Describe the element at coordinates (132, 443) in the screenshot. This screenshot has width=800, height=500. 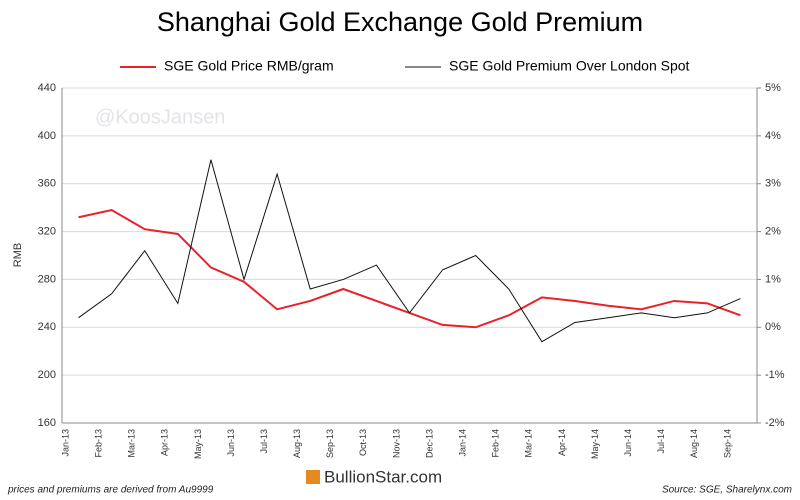
I see `x-tick-label: Mar-13` at that location.